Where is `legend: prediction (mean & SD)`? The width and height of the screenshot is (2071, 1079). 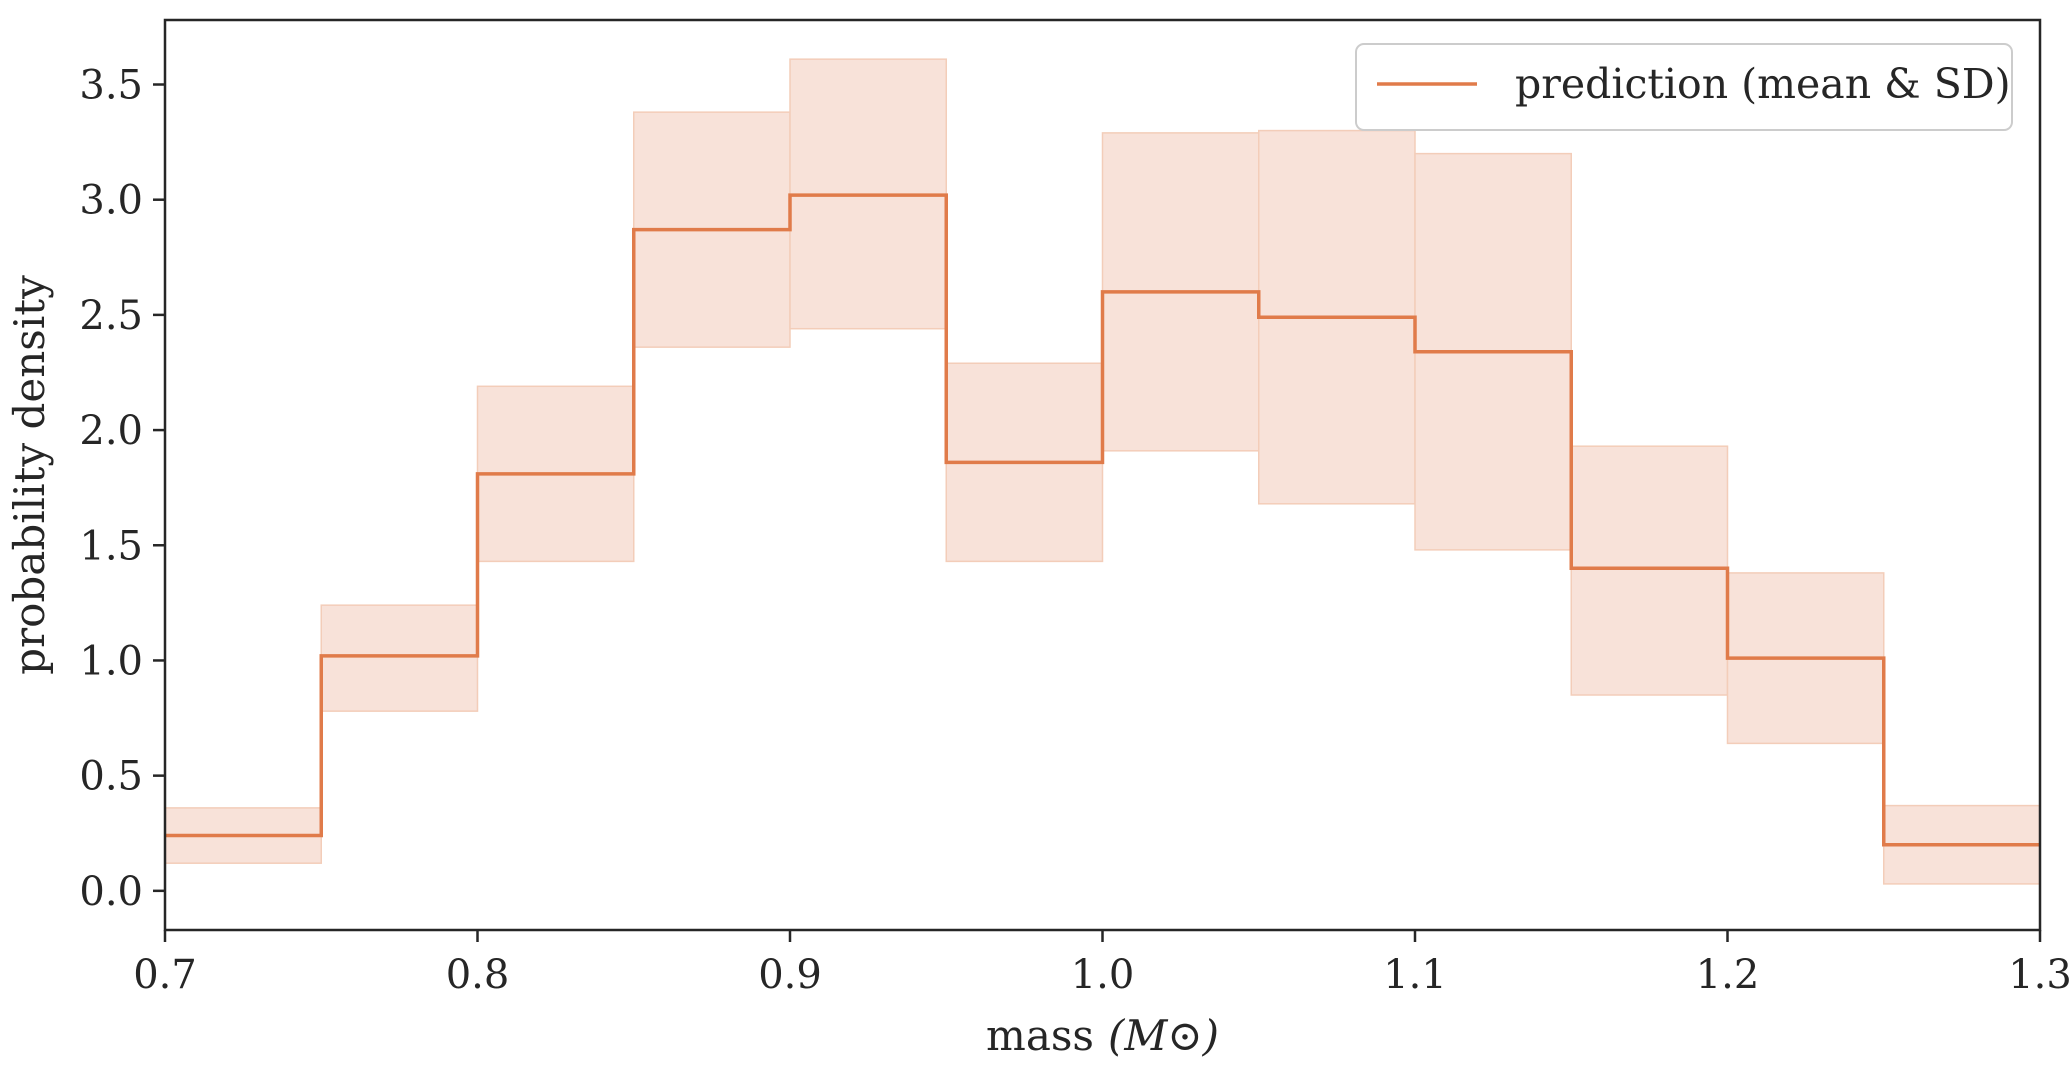 legend: prediction (mean & SD) is located at coordinates (1684, 87).